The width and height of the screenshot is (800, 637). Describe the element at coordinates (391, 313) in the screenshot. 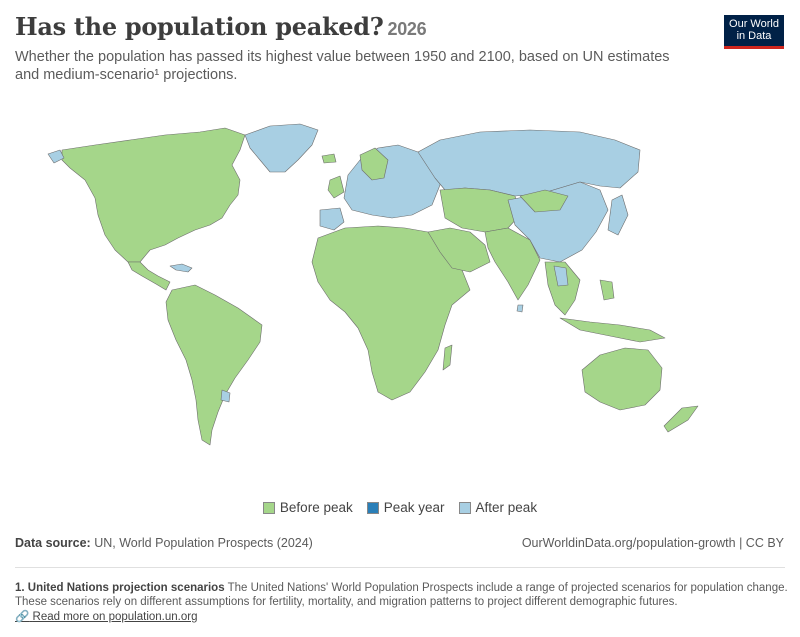

I see `region-africa` at that location.